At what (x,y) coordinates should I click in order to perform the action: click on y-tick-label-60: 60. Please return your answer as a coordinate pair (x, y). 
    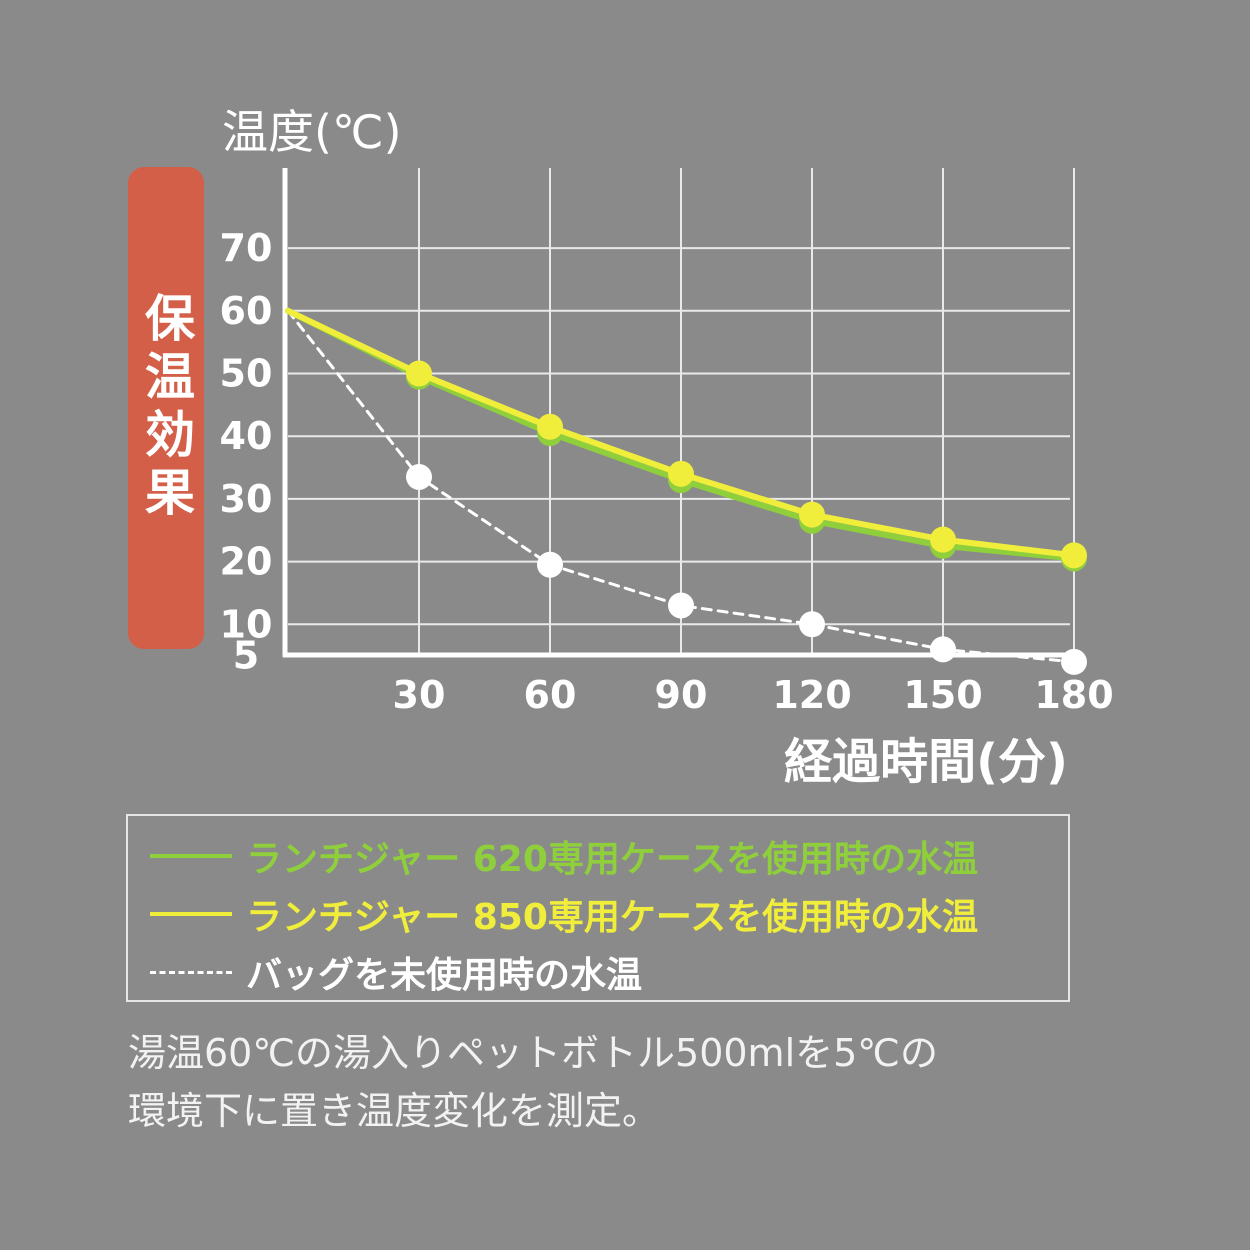
    Looking at the image, I should click on (246, 311).